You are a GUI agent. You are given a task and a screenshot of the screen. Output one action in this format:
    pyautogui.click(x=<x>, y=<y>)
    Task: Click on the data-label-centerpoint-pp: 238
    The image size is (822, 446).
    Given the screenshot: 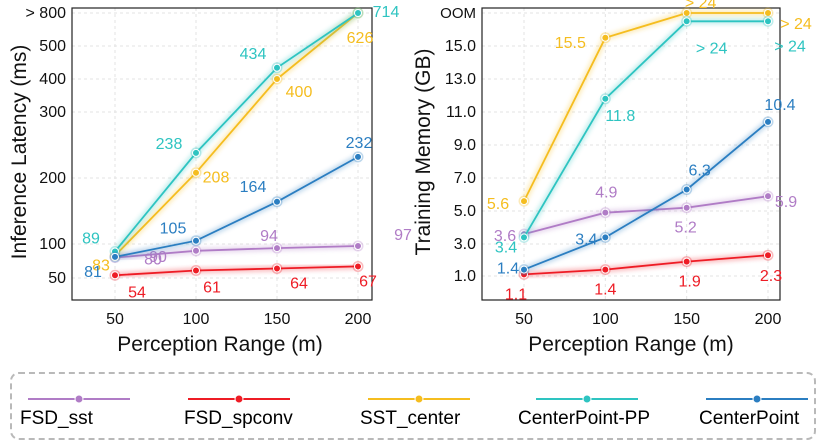 What is the action you would take?
    pyautogui.click(x=169, y=144)
    